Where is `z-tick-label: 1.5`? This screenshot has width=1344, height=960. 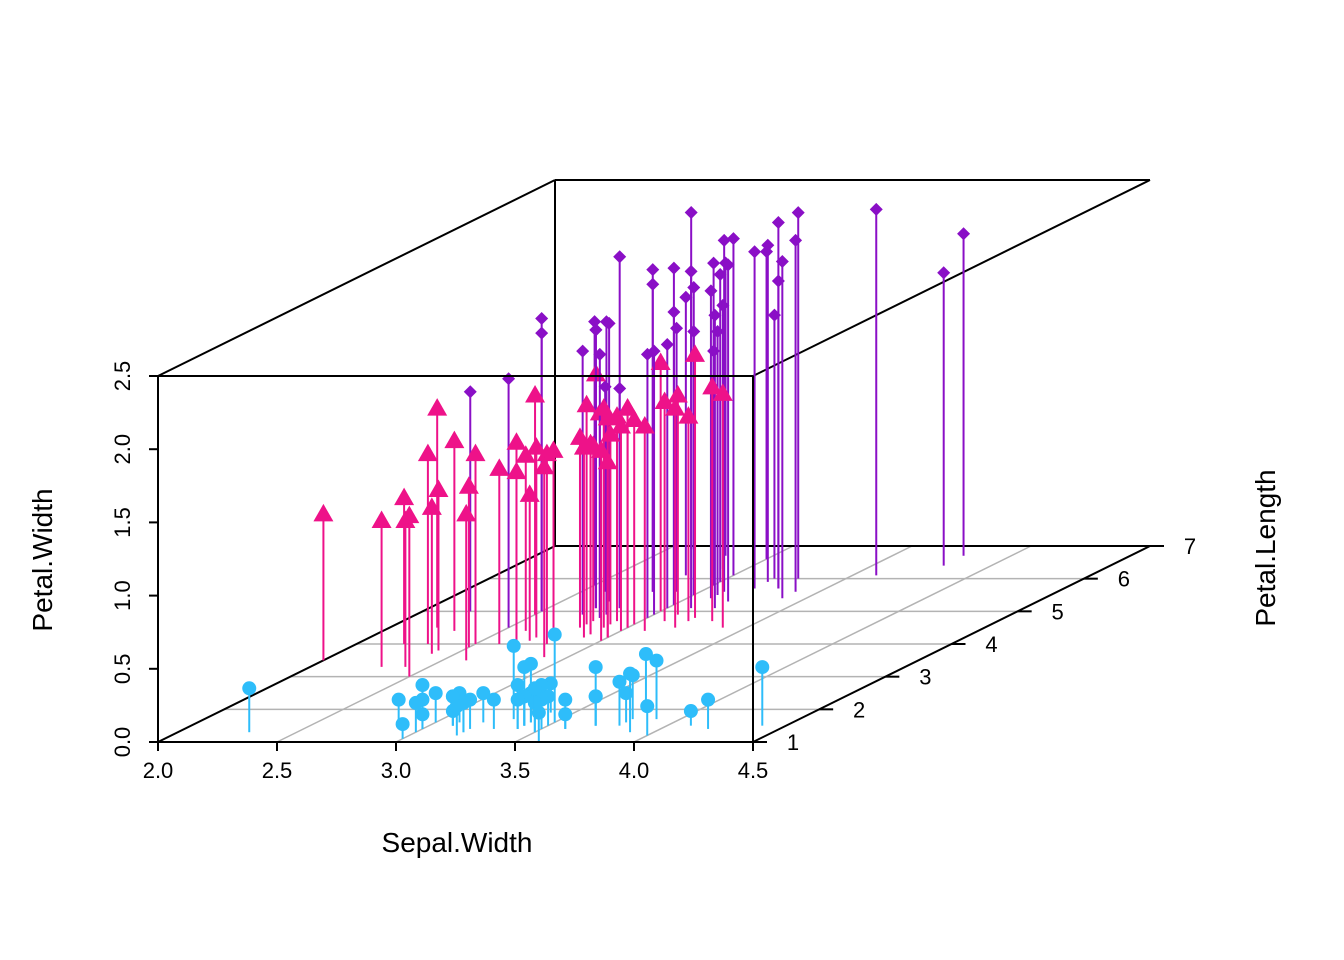 z-tick-label: 1.5 is located at coordinates (122, 522).